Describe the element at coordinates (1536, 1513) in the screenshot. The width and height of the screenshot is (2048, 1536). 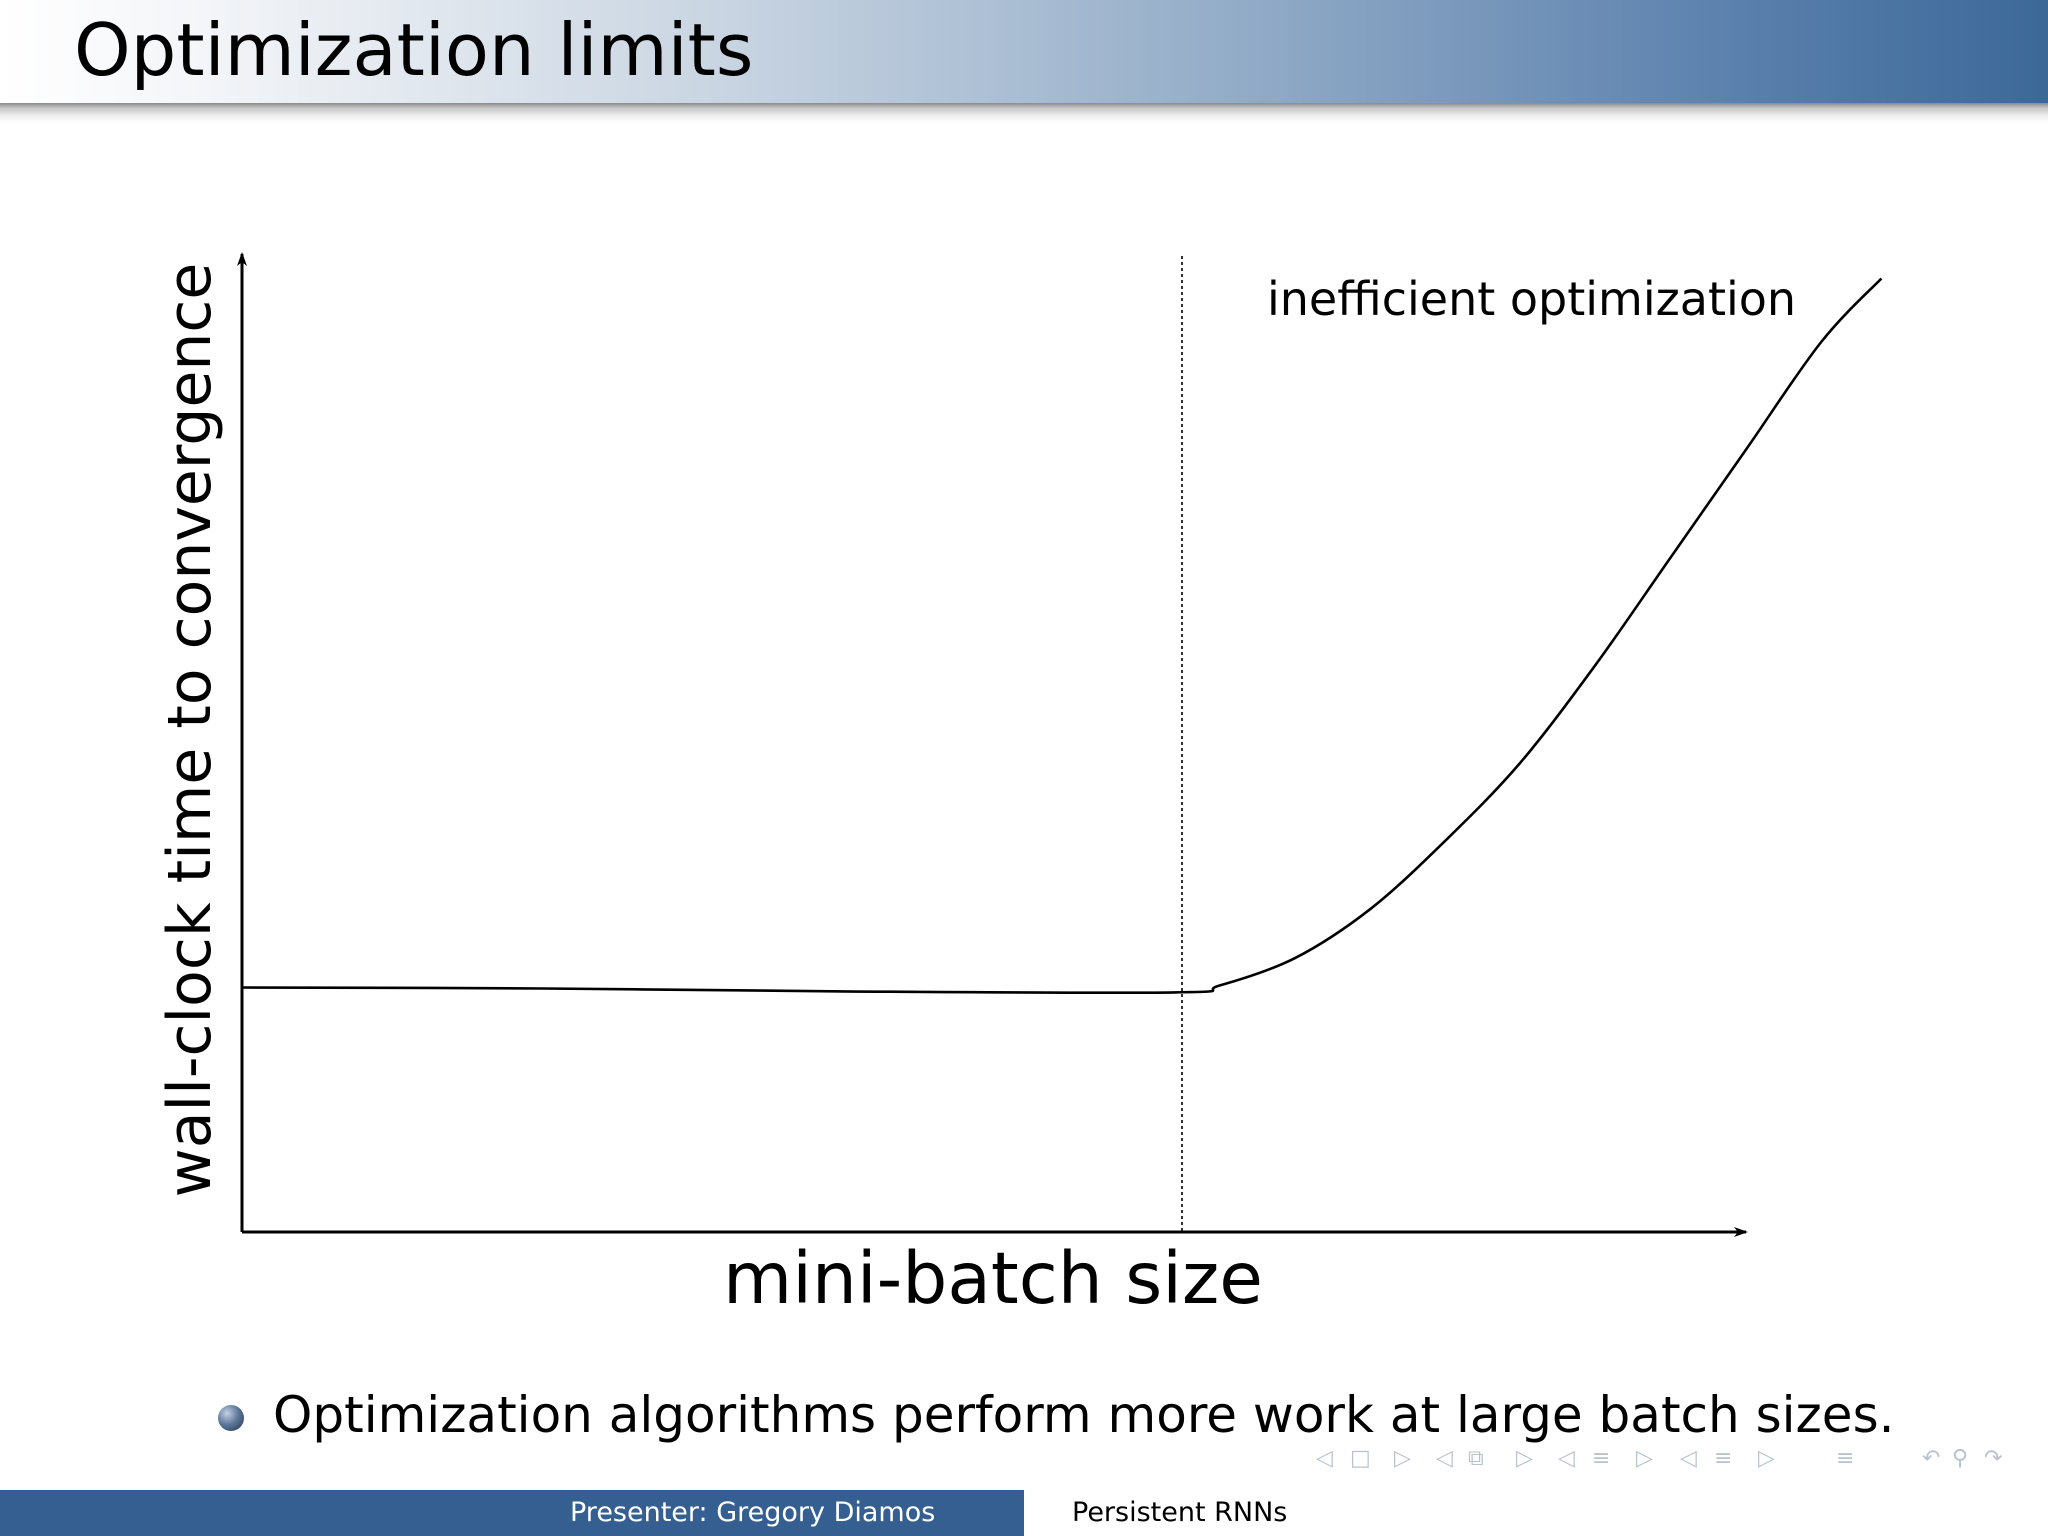
I see `footer-talk-title: Persistent RNNs` at that location.